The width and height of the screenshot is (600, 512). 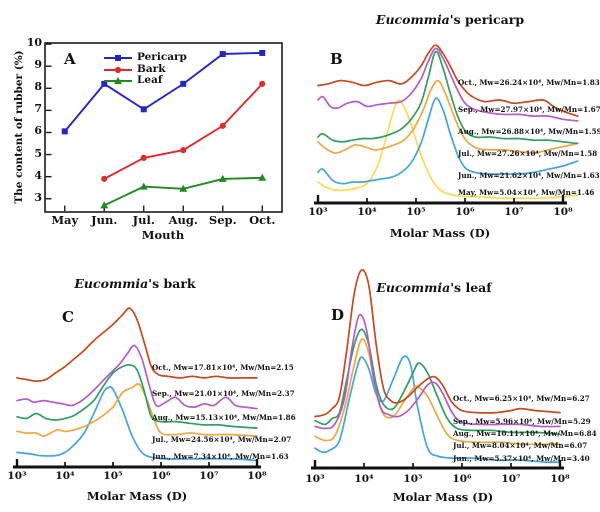 What do you see at coordinates (563, 212) in the screenshot?
I see `panel-b-x-tick-label: 10⁸` at bounding box center [563, 212].